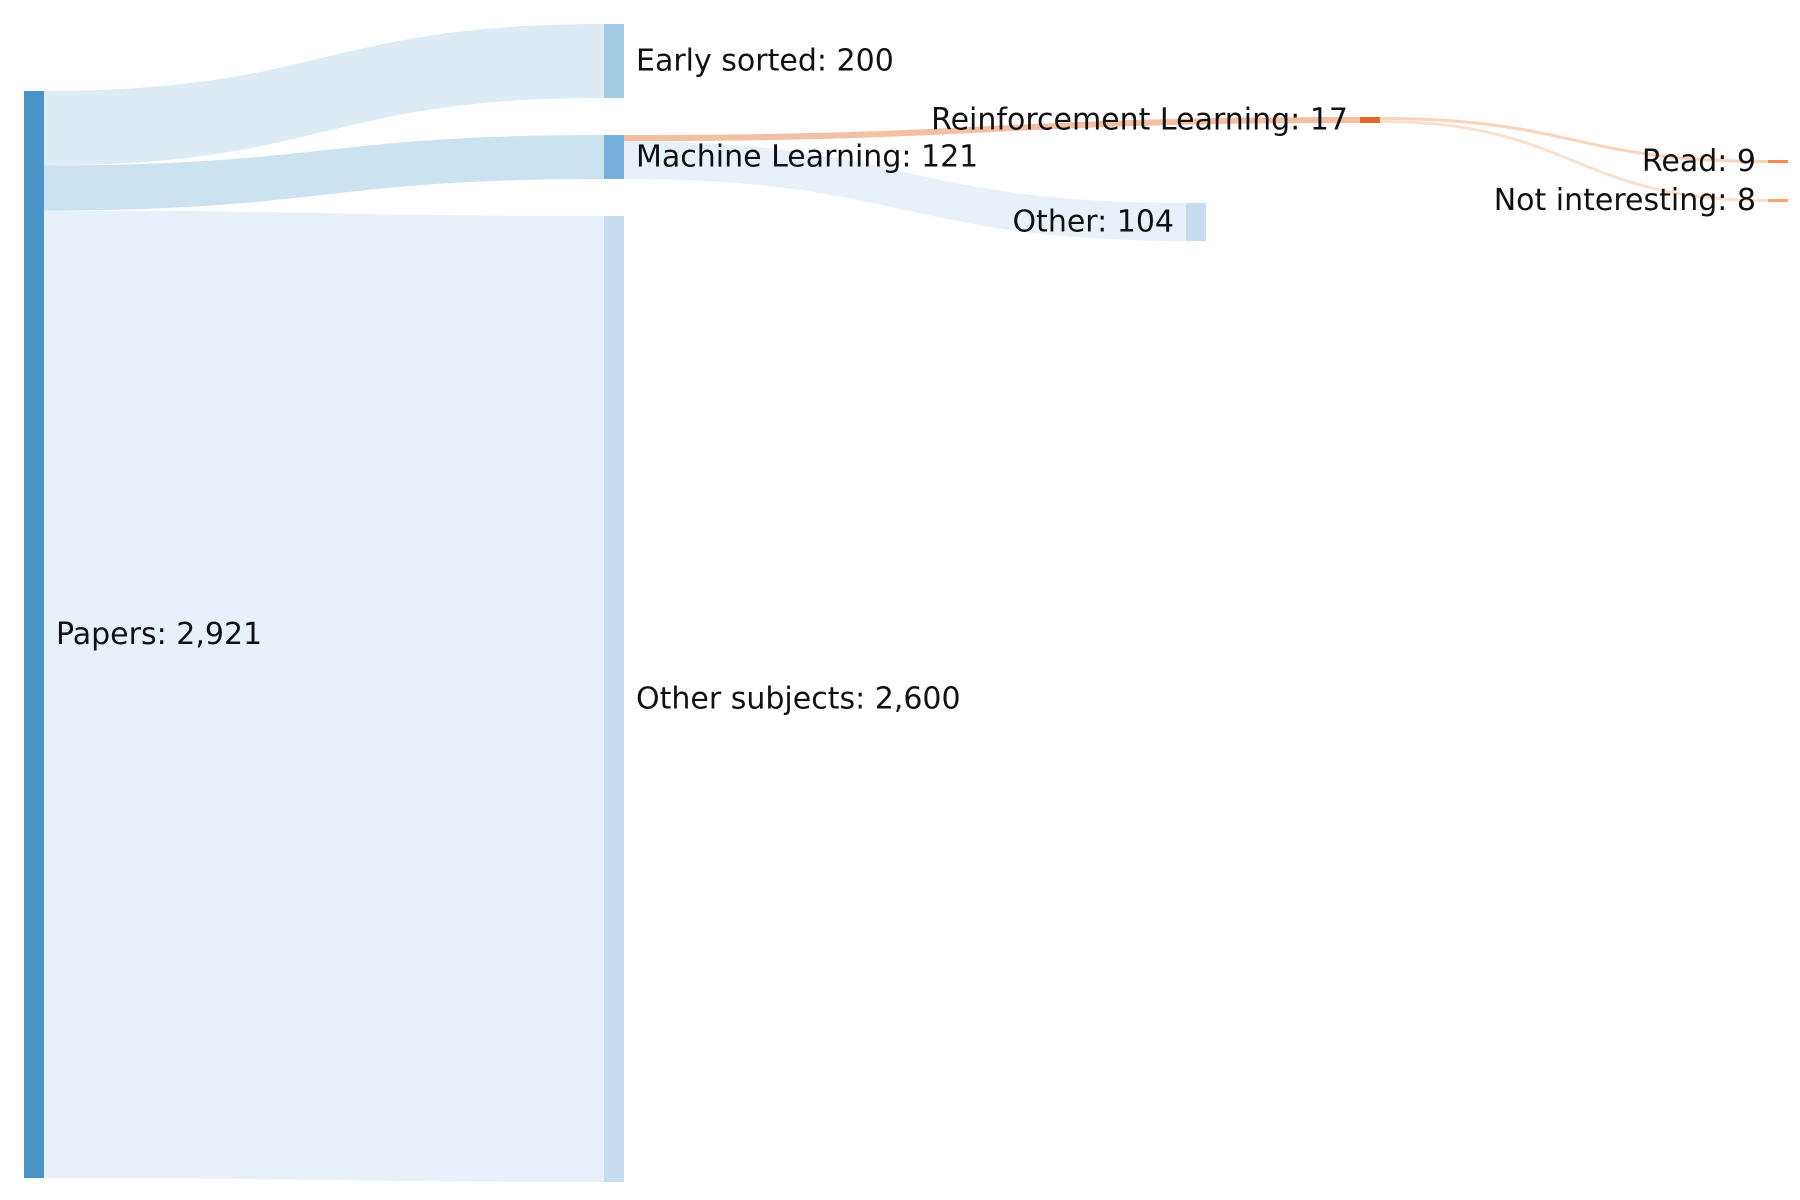  Describe the element at coordinates (905, 191) in the screenshot. I see `link-ml-to-other` at that location.